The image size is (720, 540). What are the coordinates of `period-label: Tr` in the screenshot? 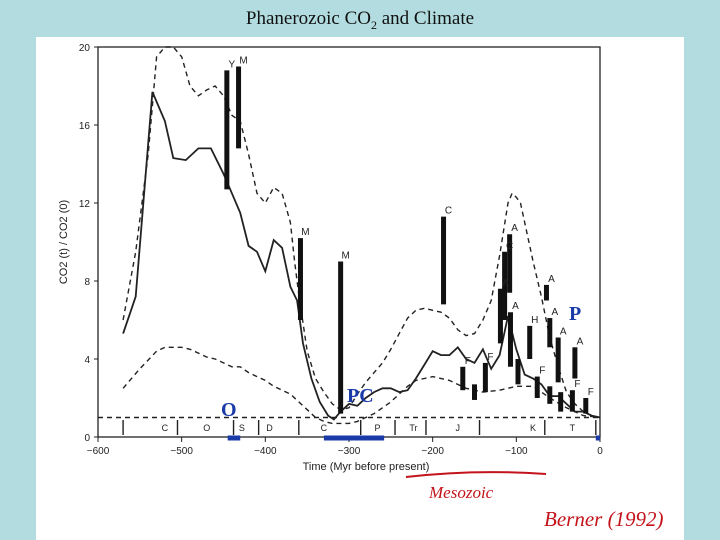 It's located at (413, 428).